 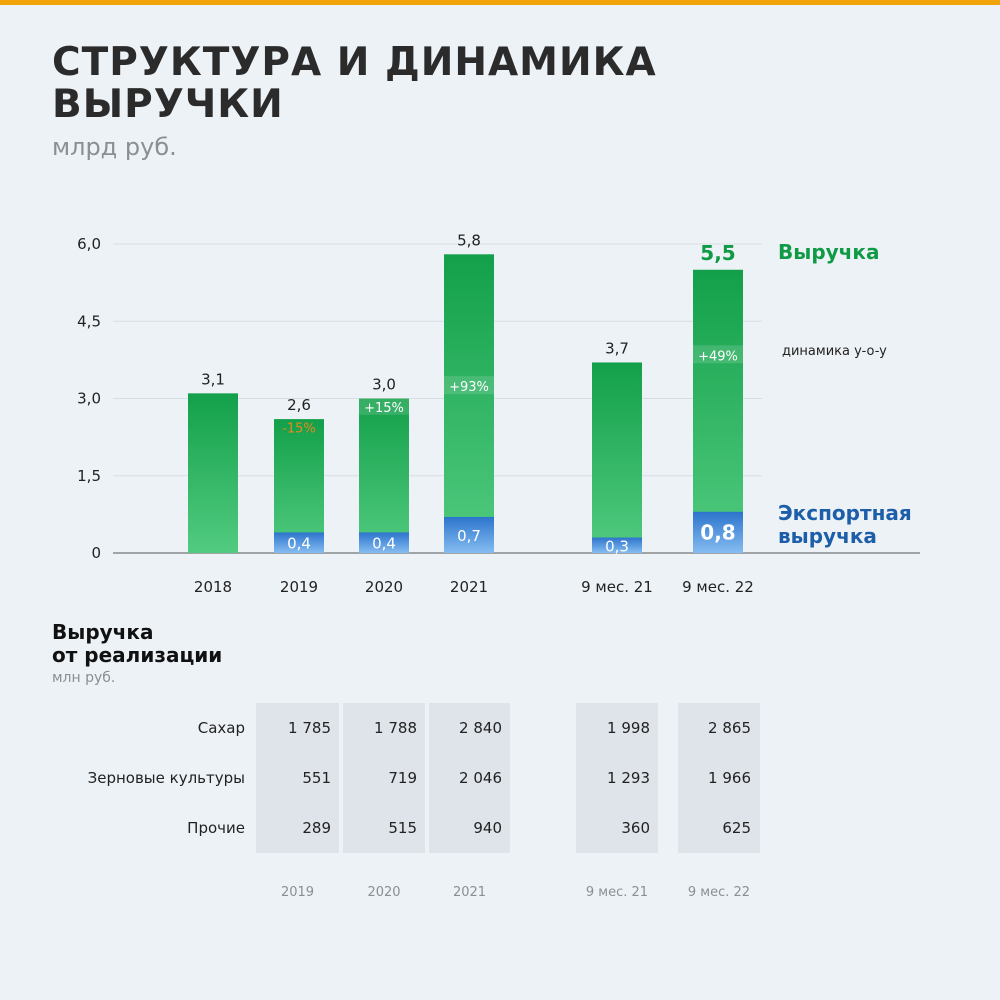 What do you see at coordinates (316, 828) in the screenshot?
I see `table-cell: 289` at bounding box center [316, 828].